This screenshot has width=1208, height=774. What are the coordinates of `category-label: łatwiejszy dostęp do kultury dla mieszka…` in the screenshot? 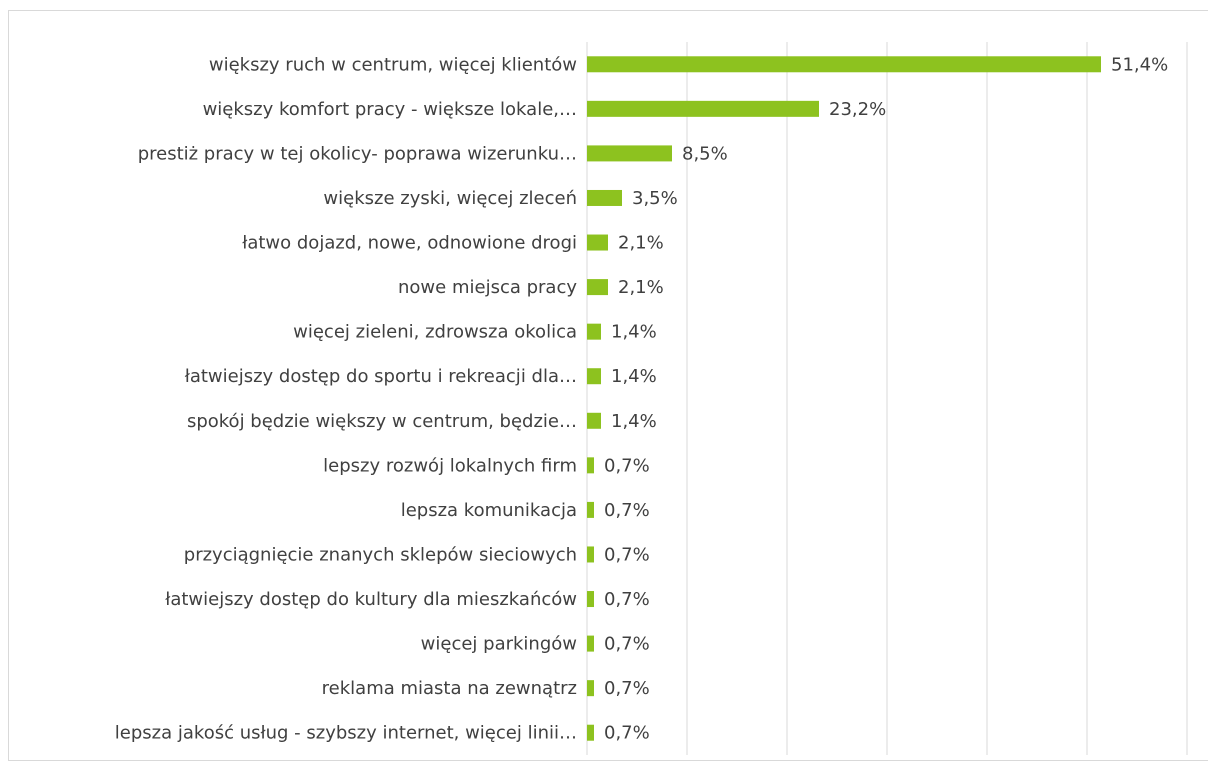 It's located at (371, 599).